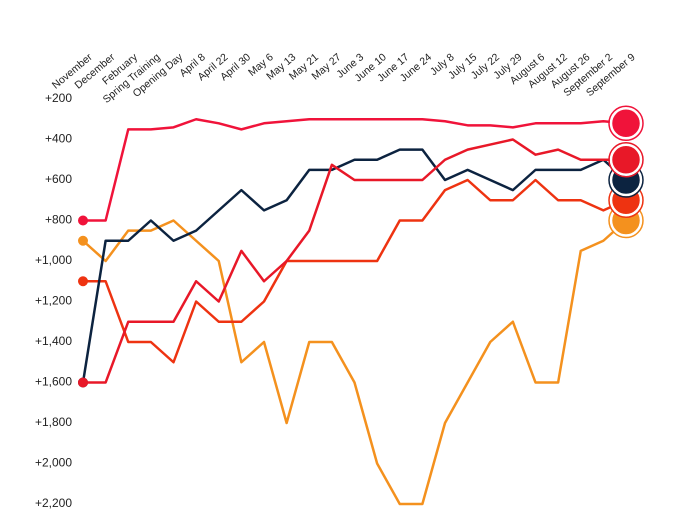 The height and width of the screenshot is (521, 679). What do you see at coordinates (53, 463) in the screenshot?
I see `y-tick-label: +2,000` at bounding box center [53, 463].